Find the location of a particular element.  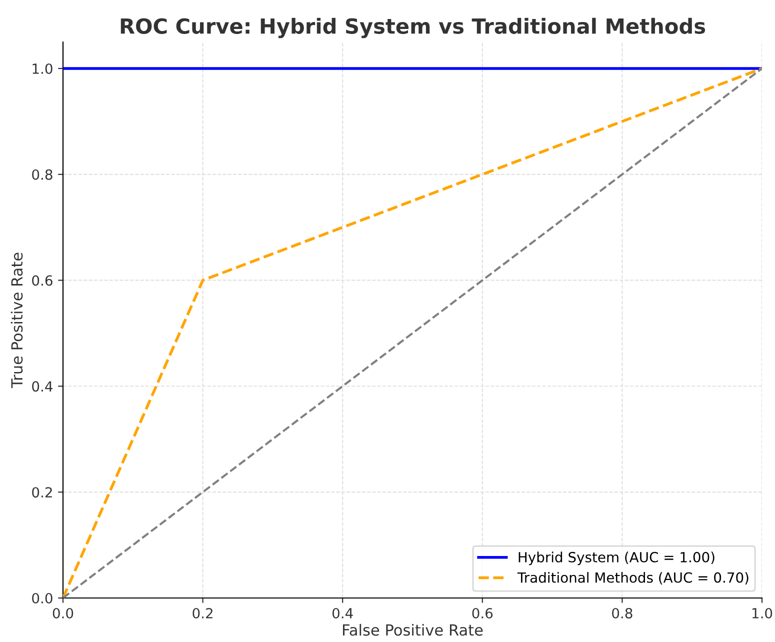

chart-title: ROC Curve: Hybrid System vs Traditional Methods is located at coordinates (413, 28).